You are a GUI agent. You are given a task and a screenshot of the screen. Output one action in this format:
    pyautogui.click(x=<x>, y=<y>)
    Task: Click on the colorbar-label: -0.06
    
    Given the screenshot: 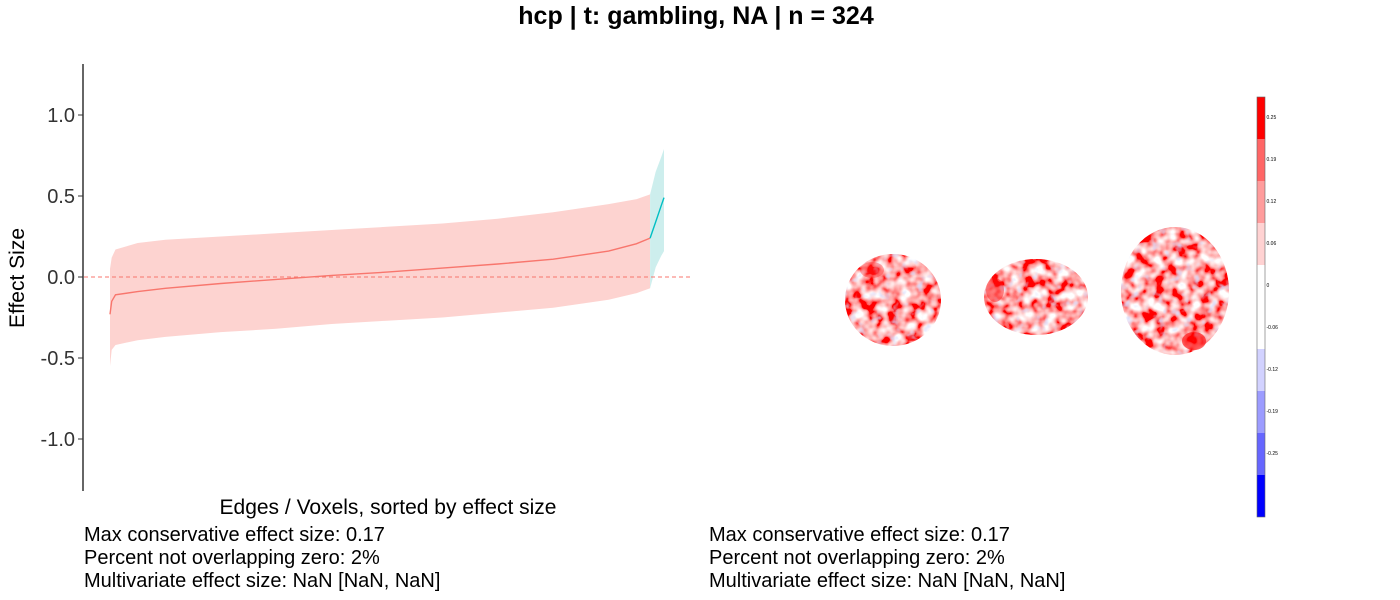 What is the action you would take?
    pyautogui.click(x=1273, y=328)
    